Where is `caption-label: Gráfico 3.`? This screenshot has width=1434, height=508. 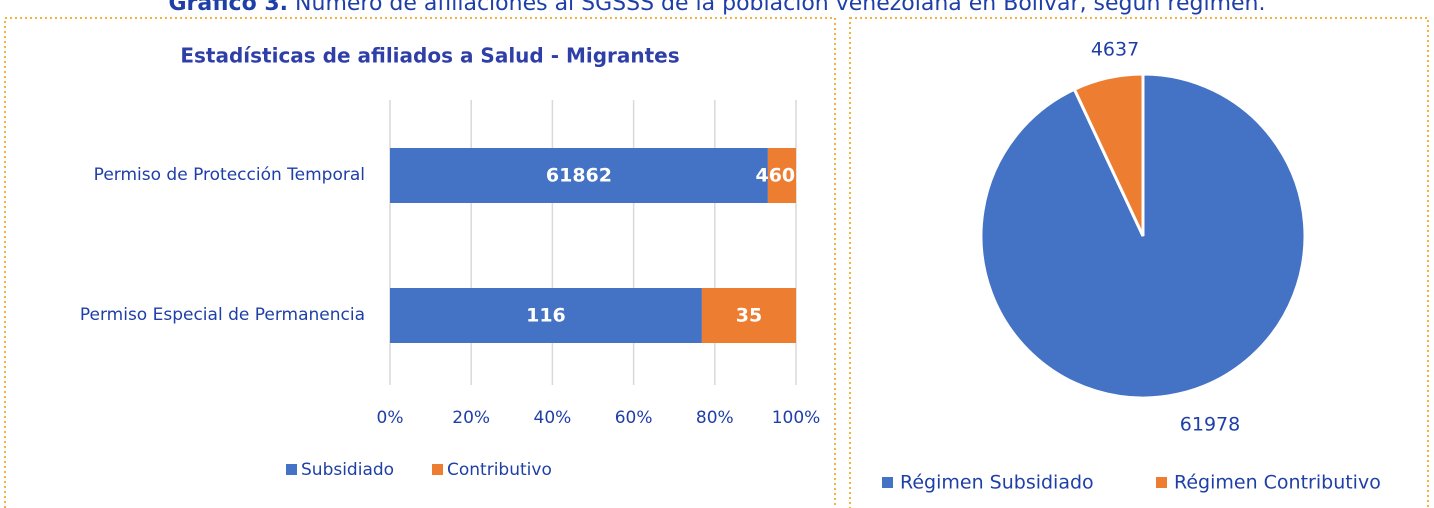 caption-label: Gráfico 3. is located at coordinates (229, 8).